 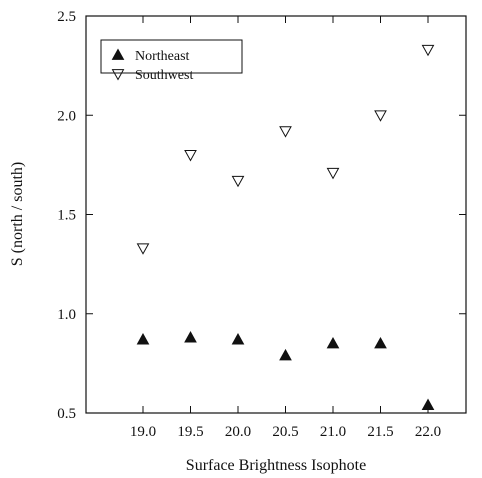 What do you see at coordinates (66, 17) in the screenshot?
I see `y-tick-label: 2.5` at bounding box center [66, 17].